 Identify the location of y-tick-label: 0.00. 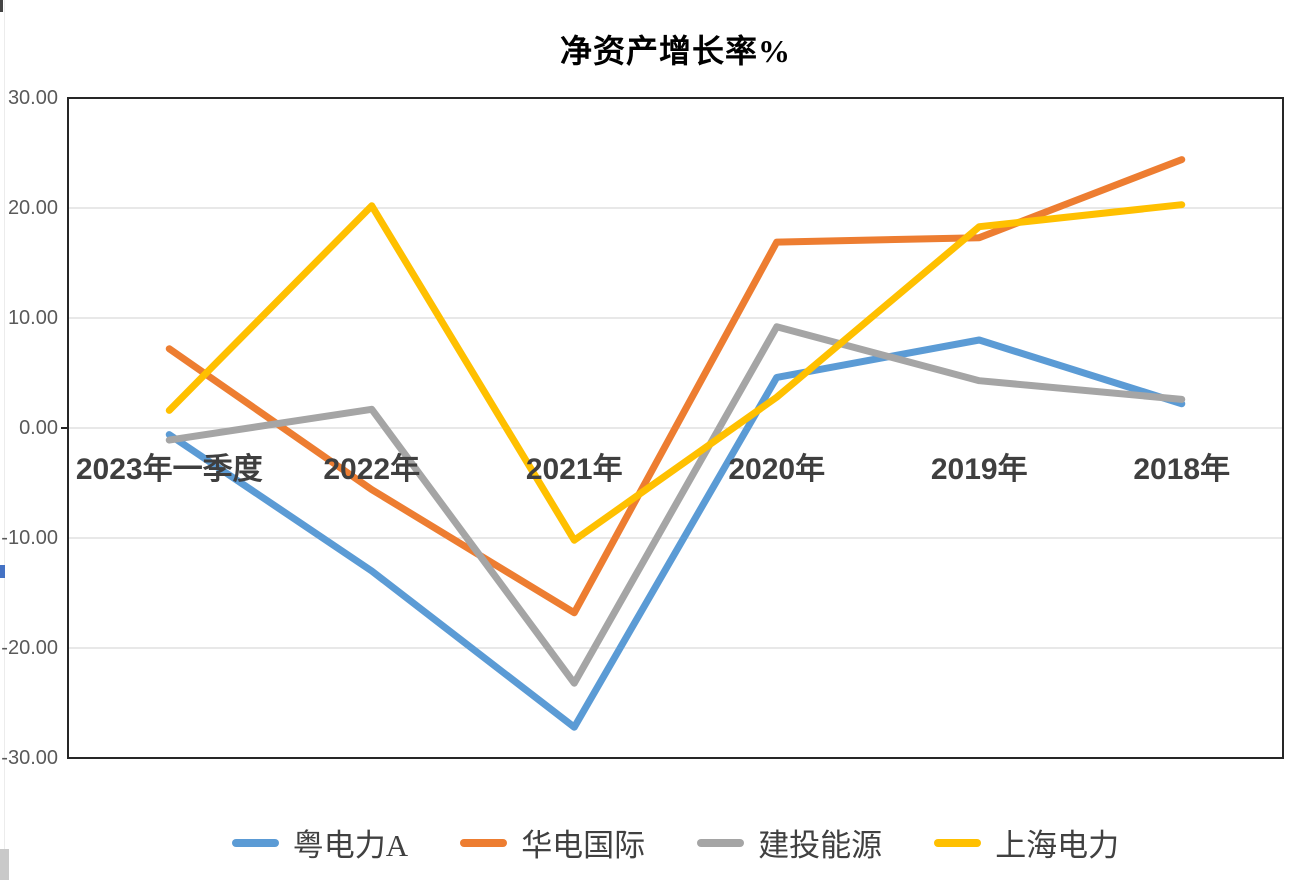
(38, 428).